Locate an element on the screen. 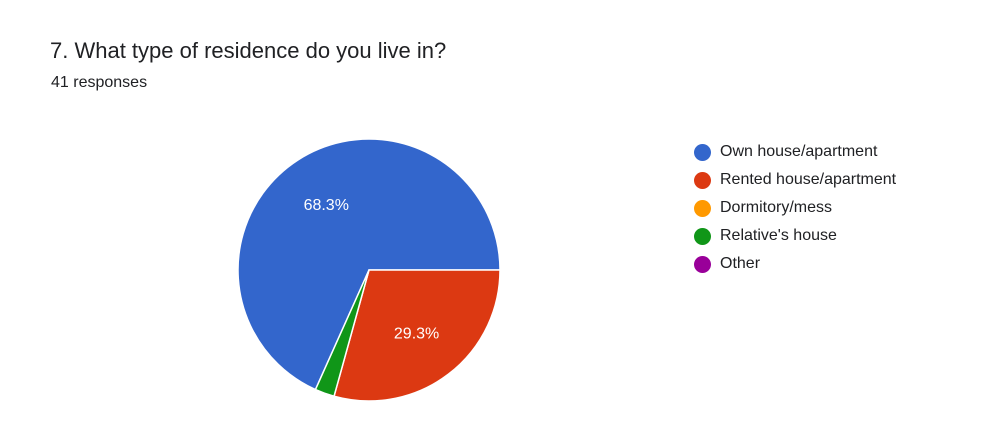 The width and height of the screenshot is (982, 446). slice-label-1: 29.3% is located at coordinates (416, 334).